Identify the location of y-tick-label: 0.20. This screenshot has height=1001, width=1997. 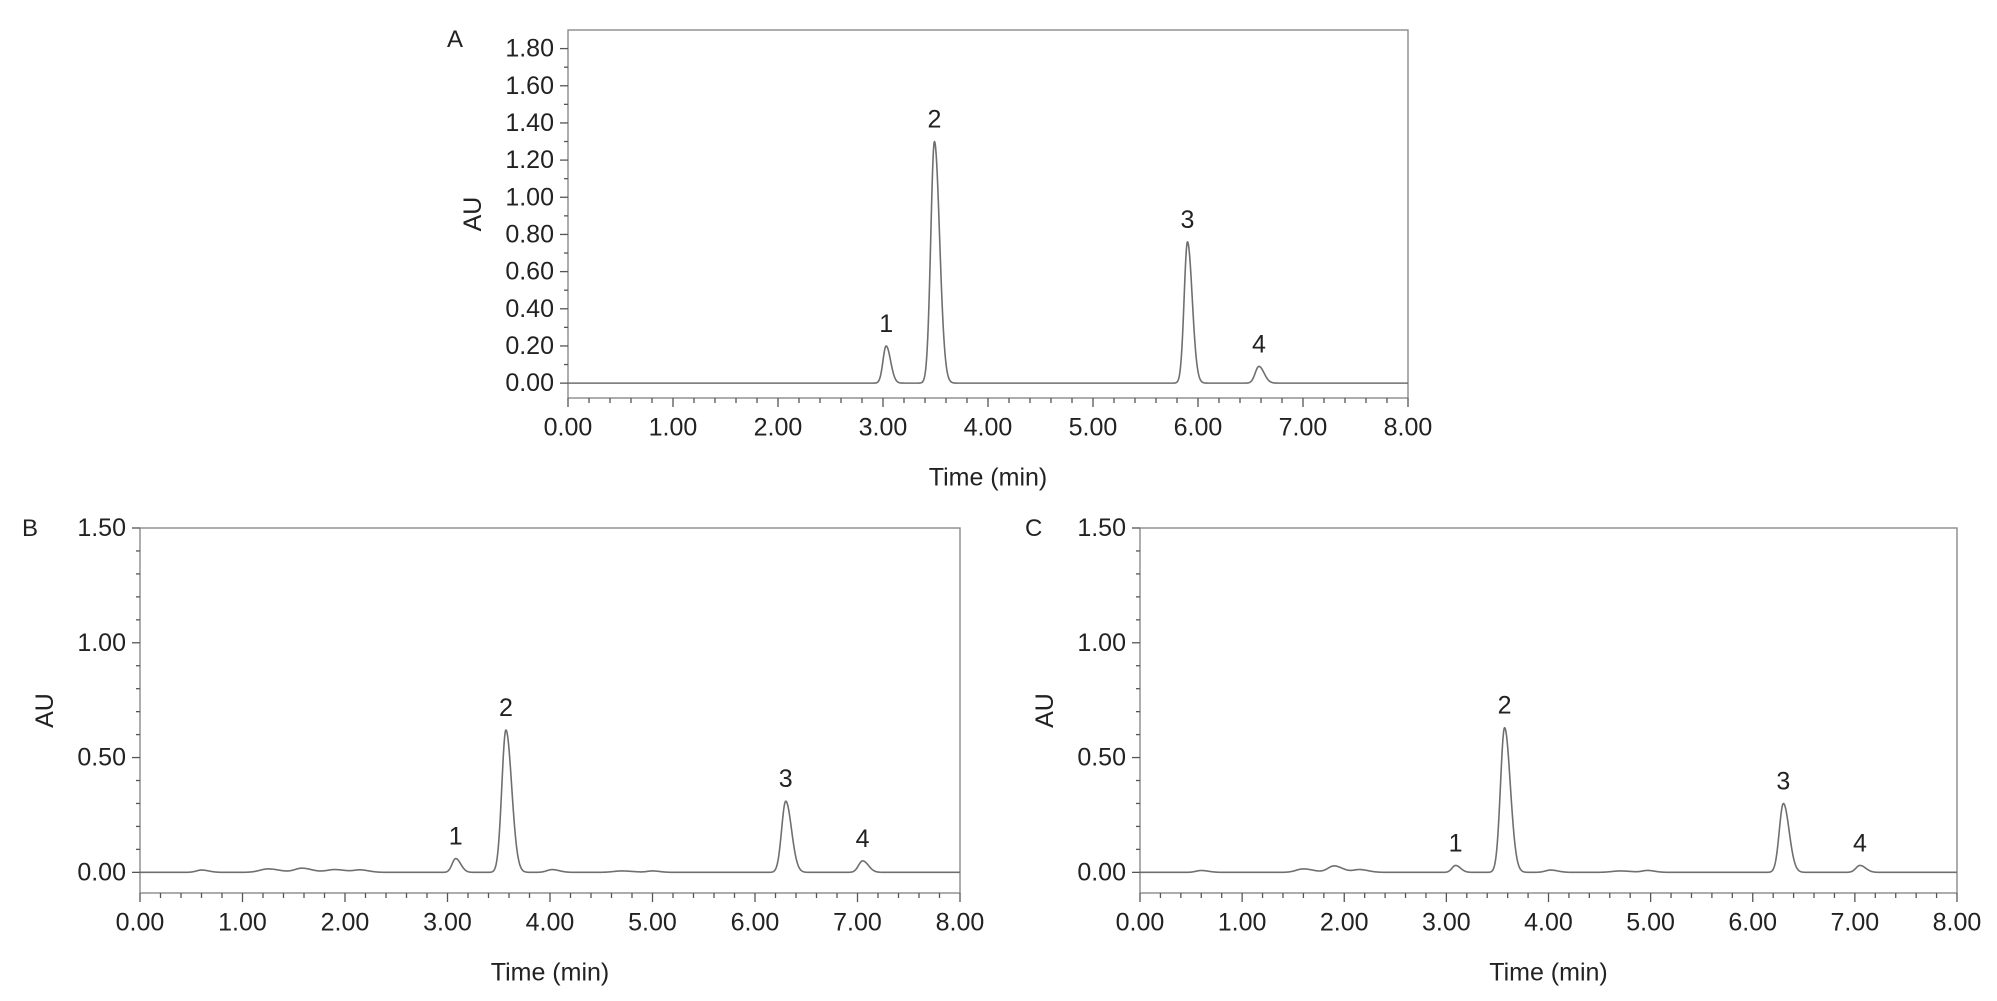
(529, 346).